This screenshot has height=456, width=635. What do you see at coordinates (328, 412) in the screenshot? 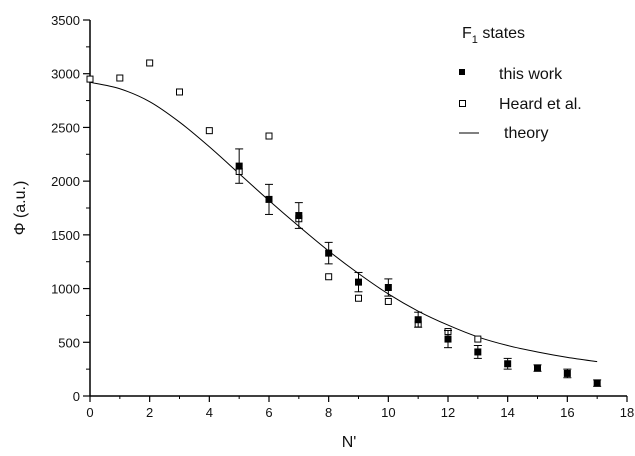
I see `x-tick-label: 8` at bounding box center [328, 412].